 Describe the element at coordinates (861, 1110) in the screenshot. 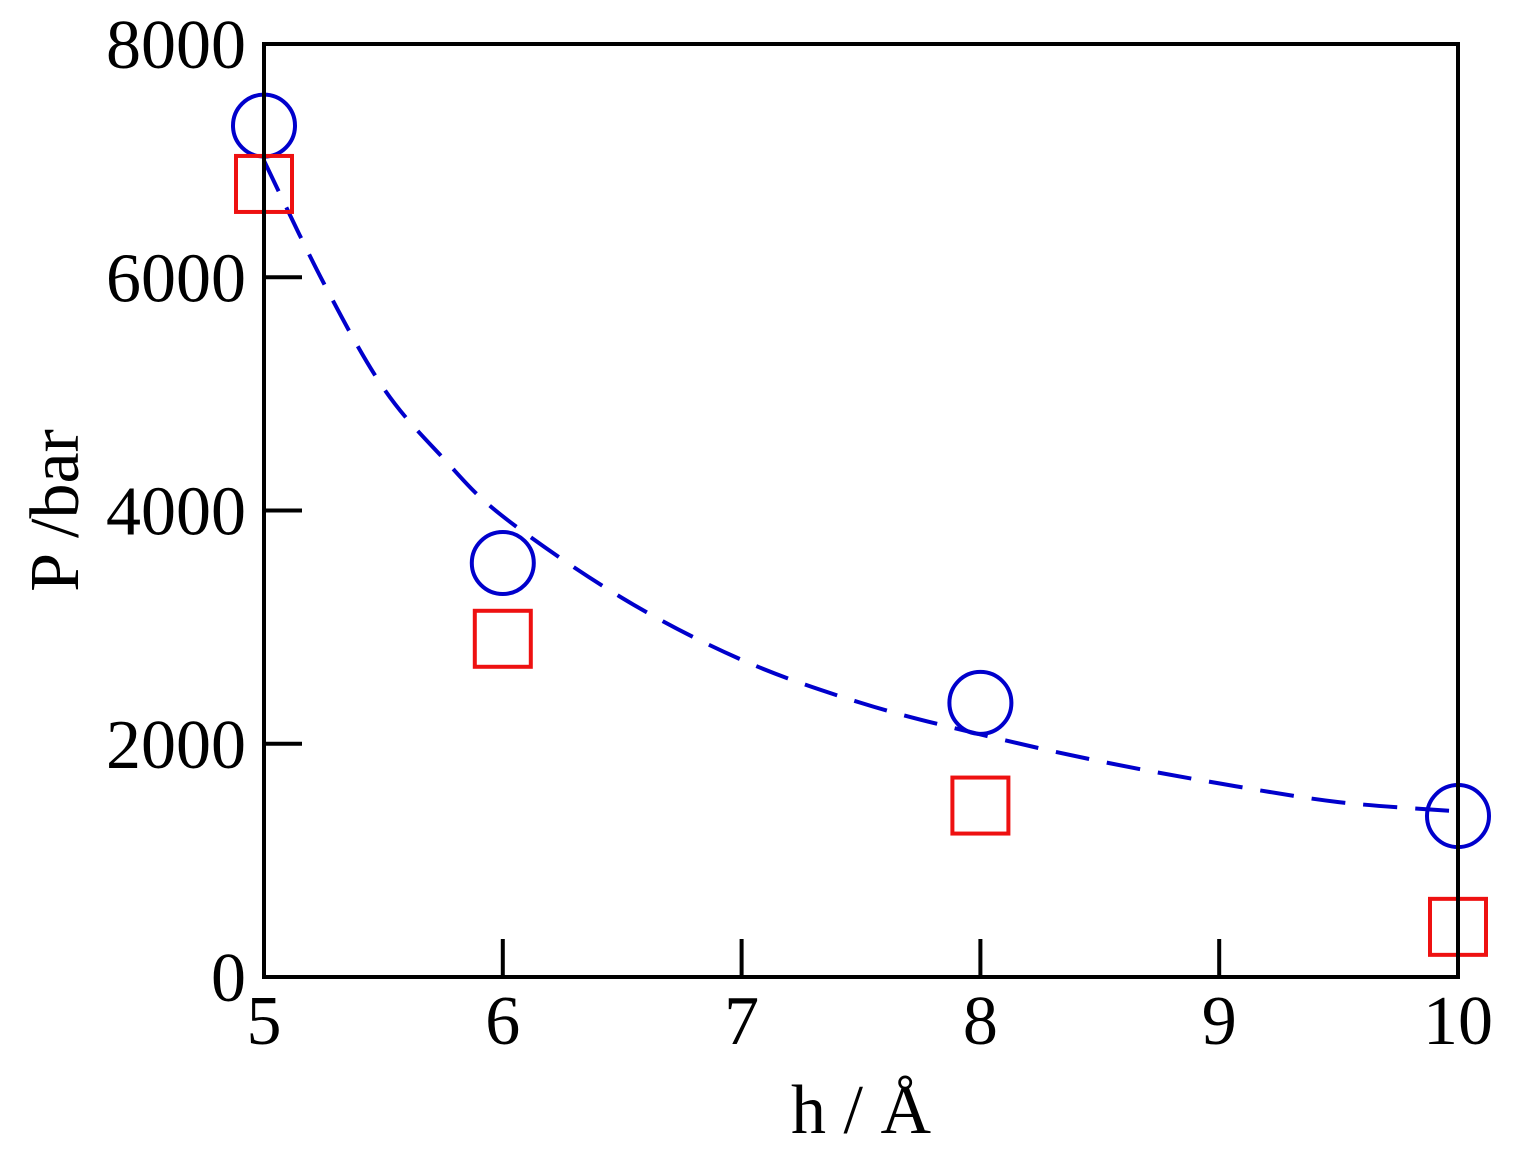

I see `x-axis-label: h / Å` at that location.